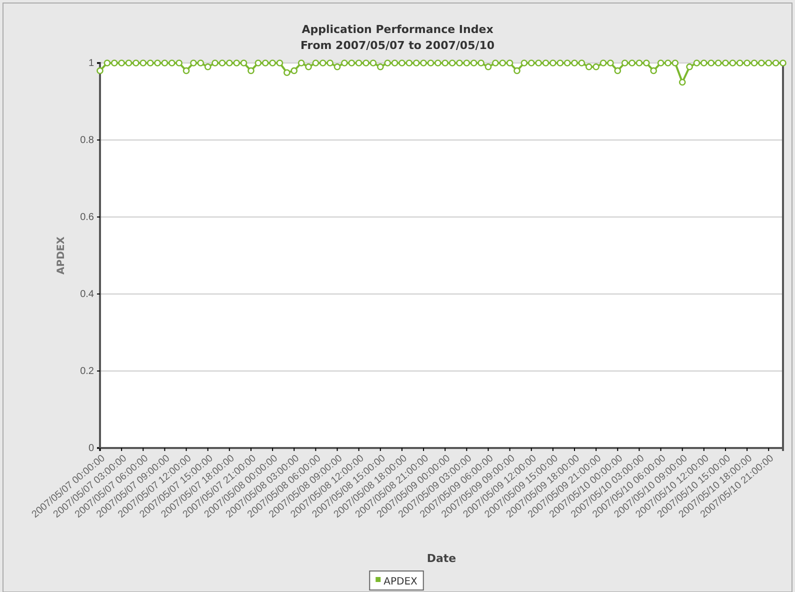  I want to click on y-axis-title: APDEX, so click(61, 255).